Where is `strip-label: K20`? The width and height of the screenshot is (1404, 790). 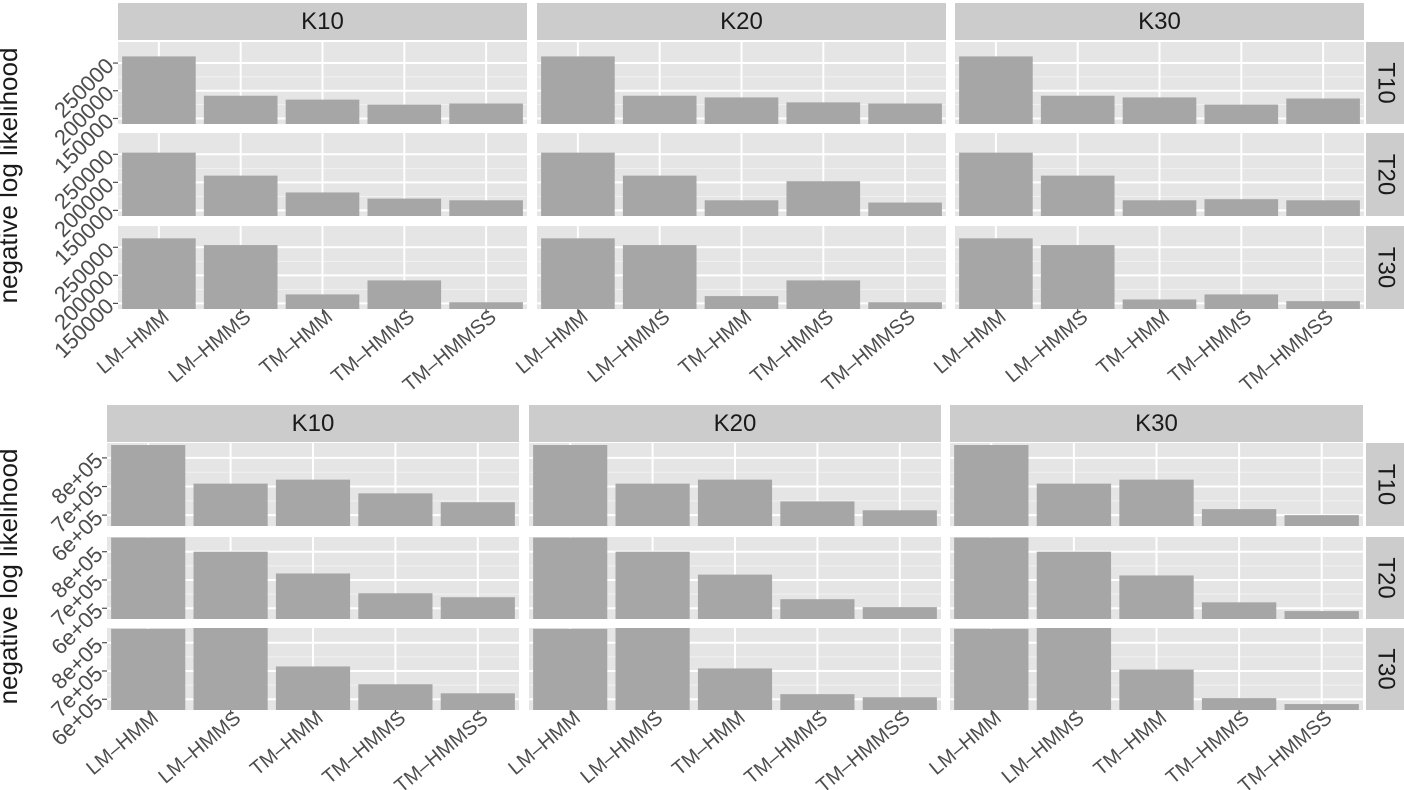
strip-label: K20 is located at coordinates (735, 423).